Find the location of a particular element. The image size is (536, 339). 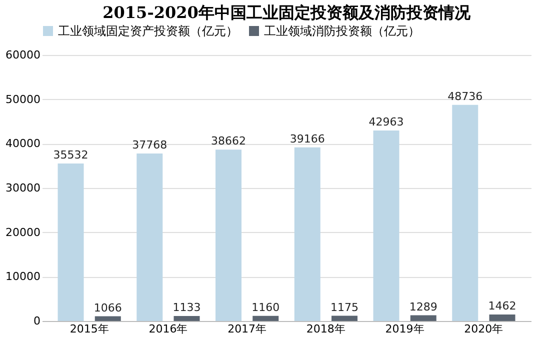

data-label: 39166 is located at coordinates (307, 139).